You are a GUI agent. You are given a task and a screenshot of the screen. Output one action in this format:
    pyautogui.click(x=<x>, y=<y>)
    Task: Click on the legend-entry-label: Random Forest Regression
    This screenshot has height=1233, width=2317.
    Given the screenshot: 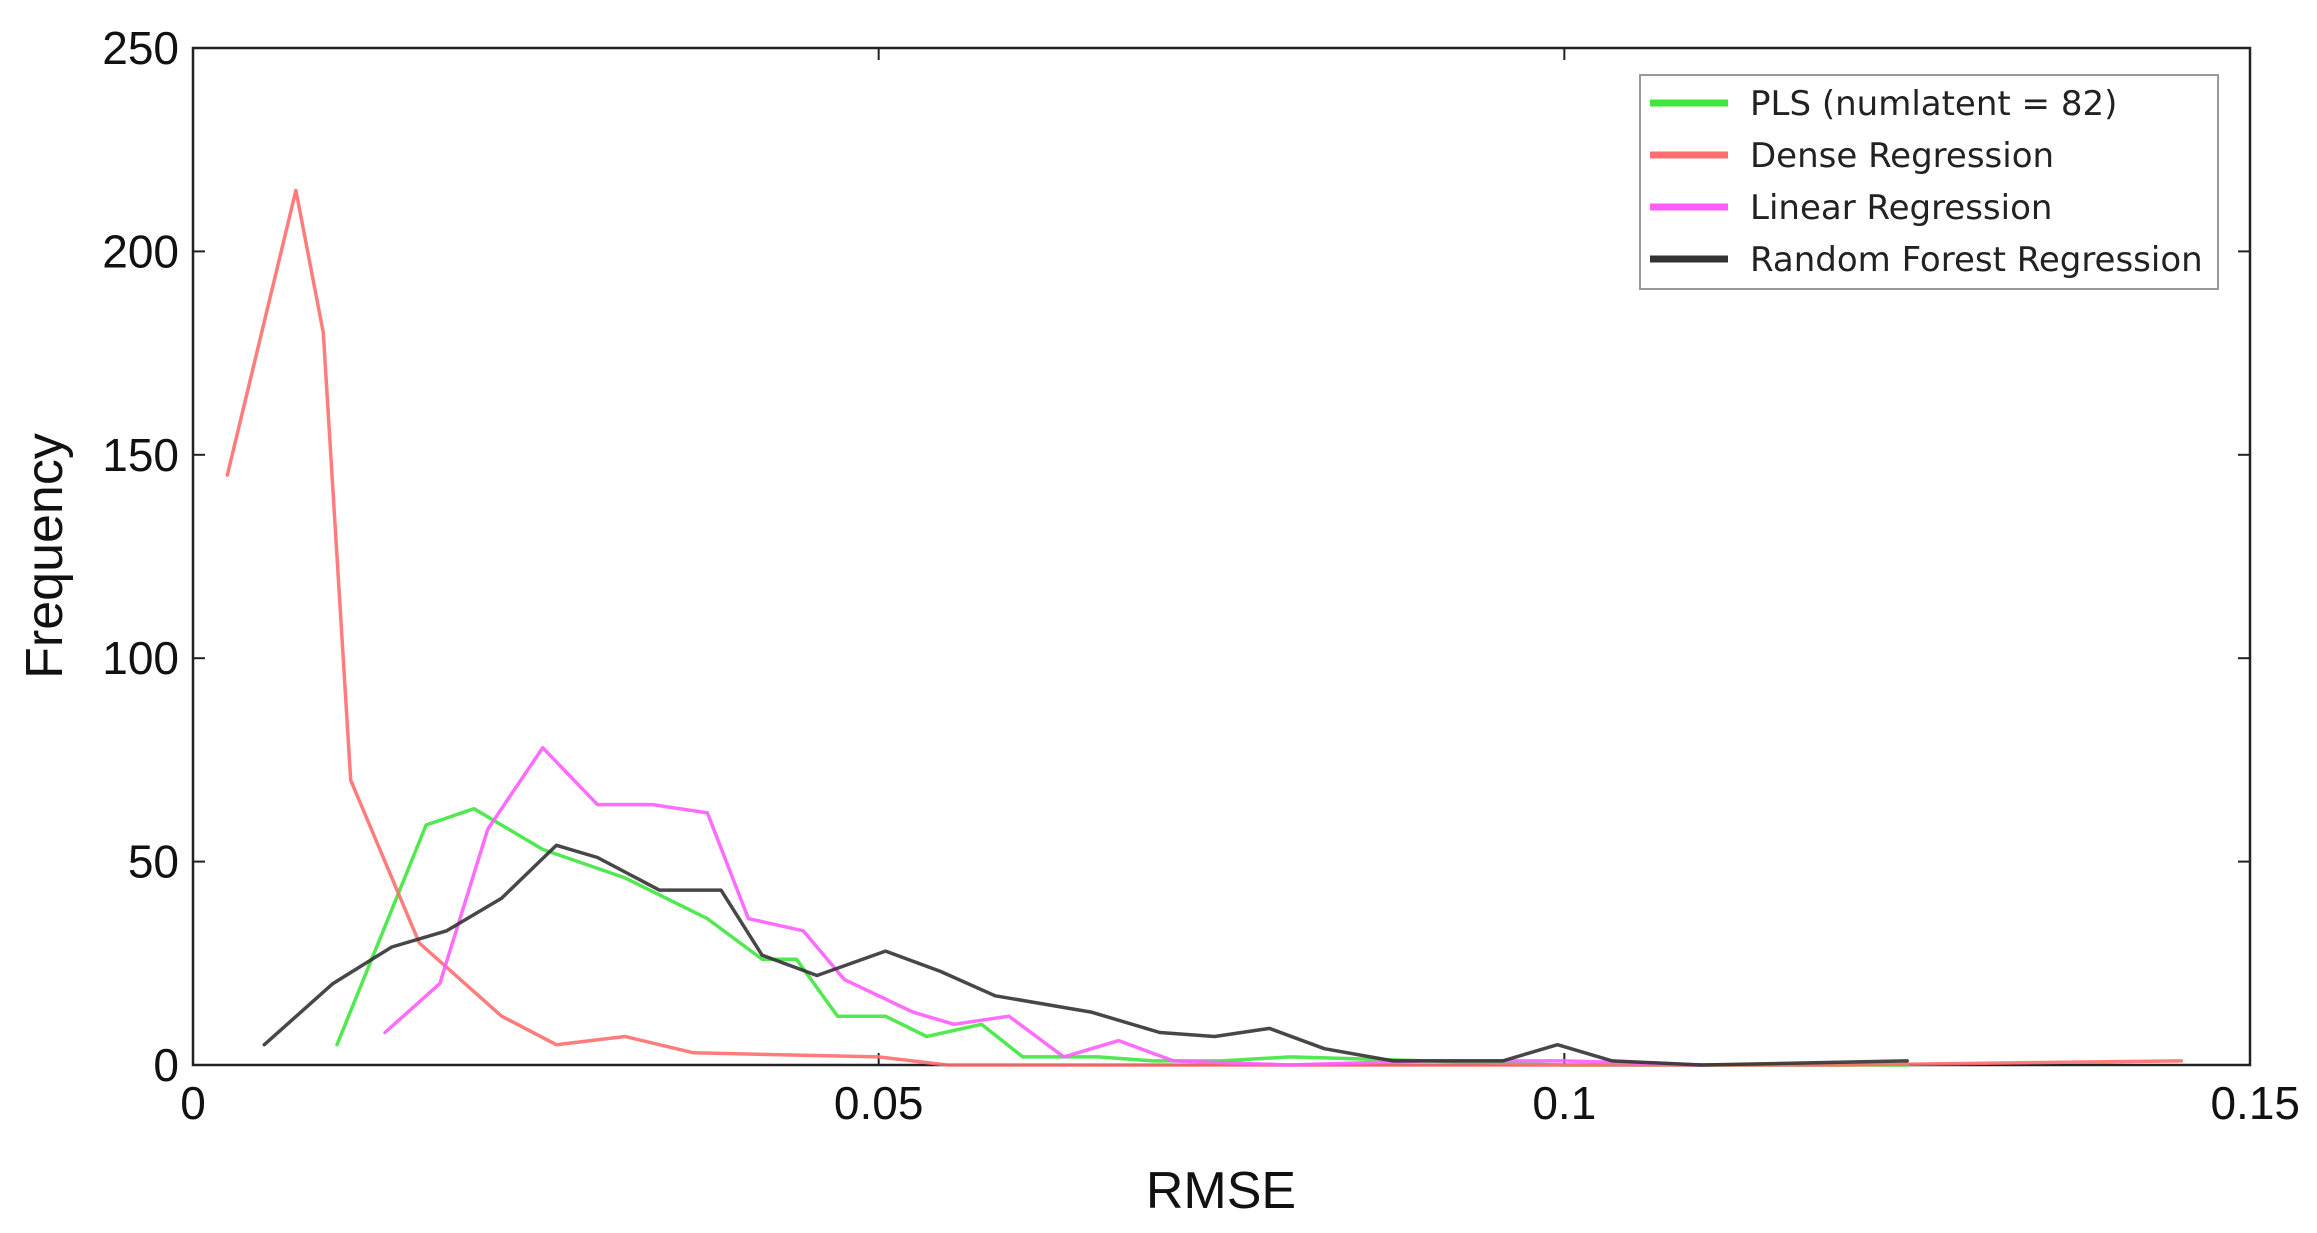 What is the action you would take?
    pyautogui.click(x=1976, y=260)
    